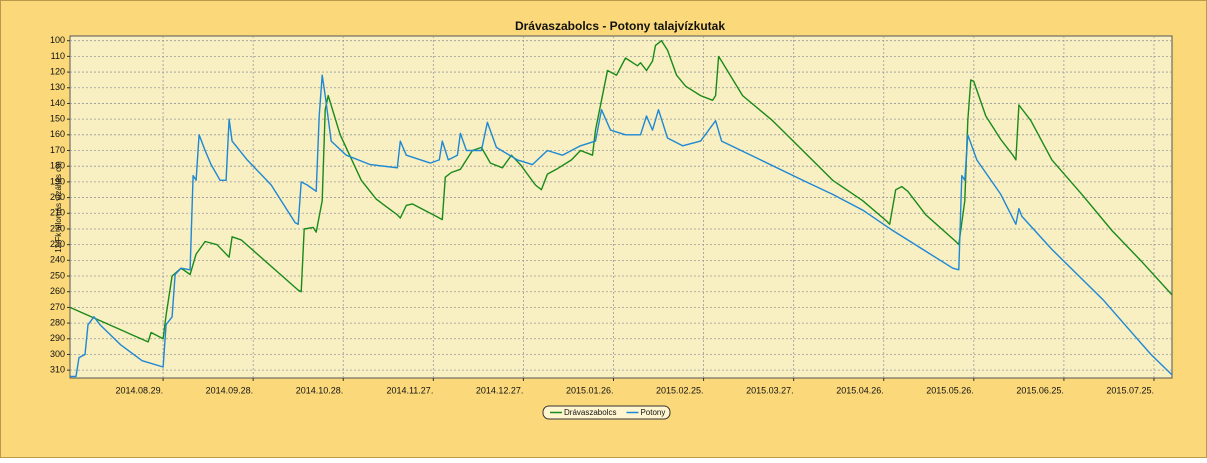  I want to click on y-tick-label: 210, so click(57, 213).